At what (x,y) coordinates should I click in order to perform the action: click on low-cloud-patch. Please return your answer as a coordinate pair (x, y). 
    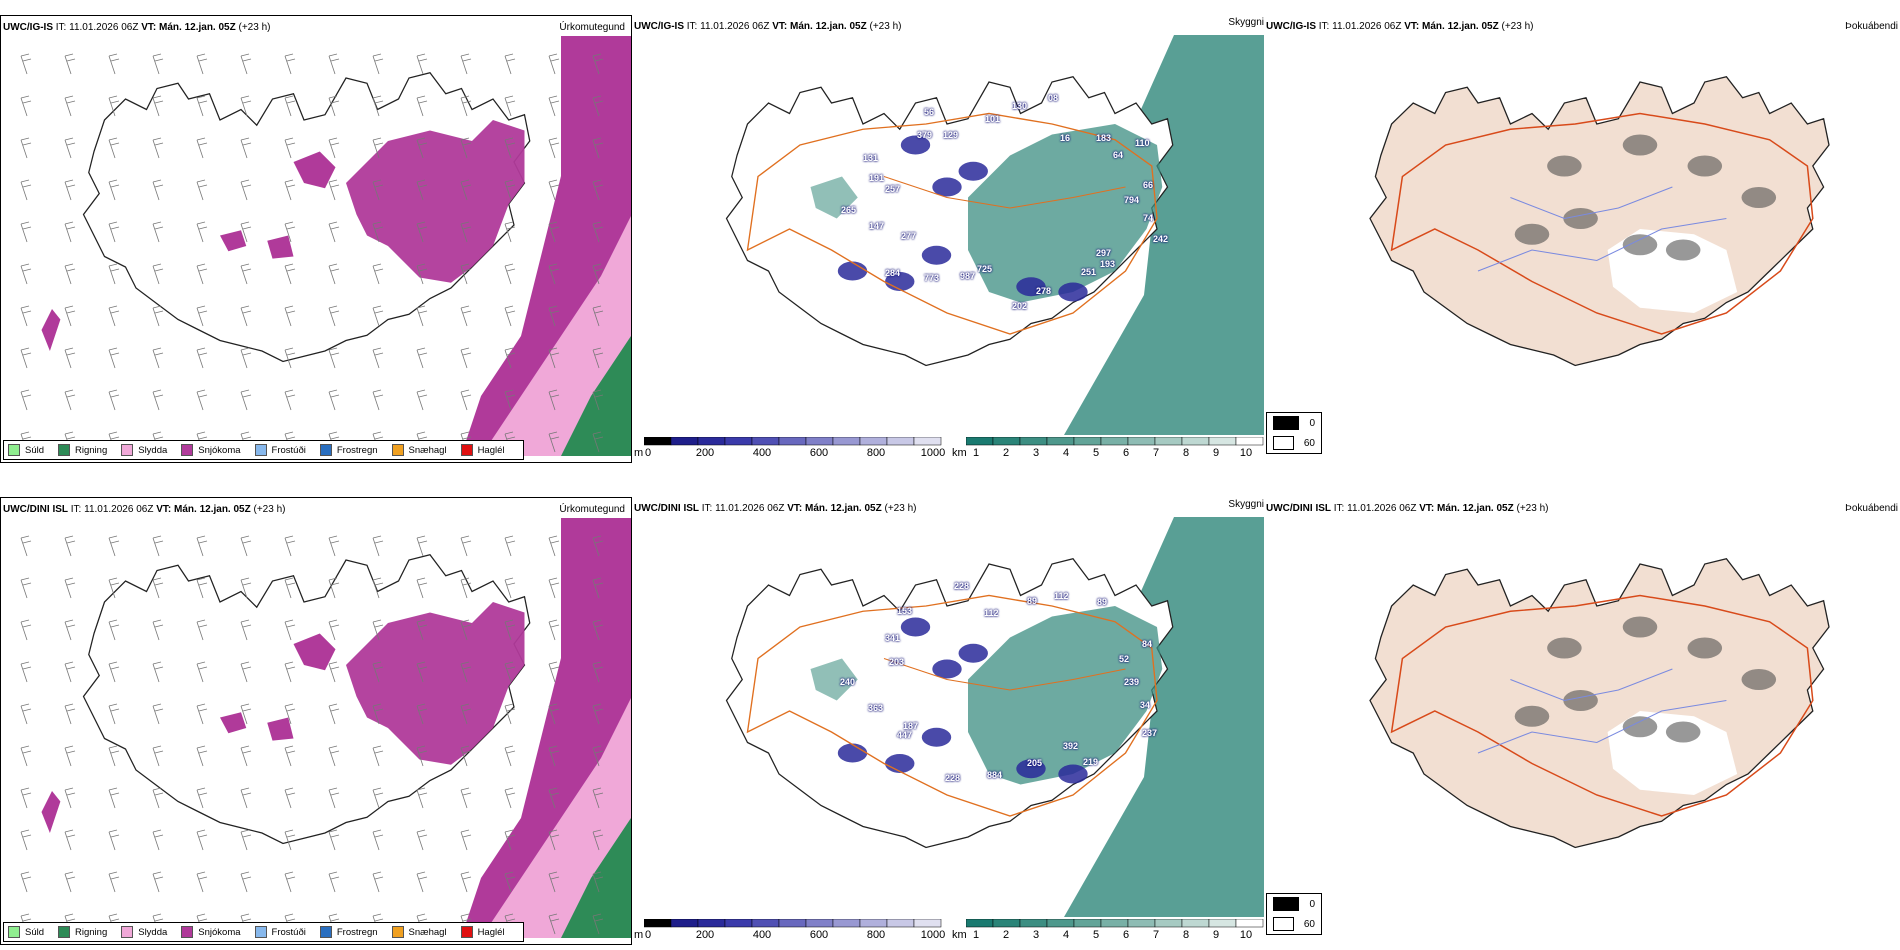
    Looking at the image, I should click on (1031, 769).